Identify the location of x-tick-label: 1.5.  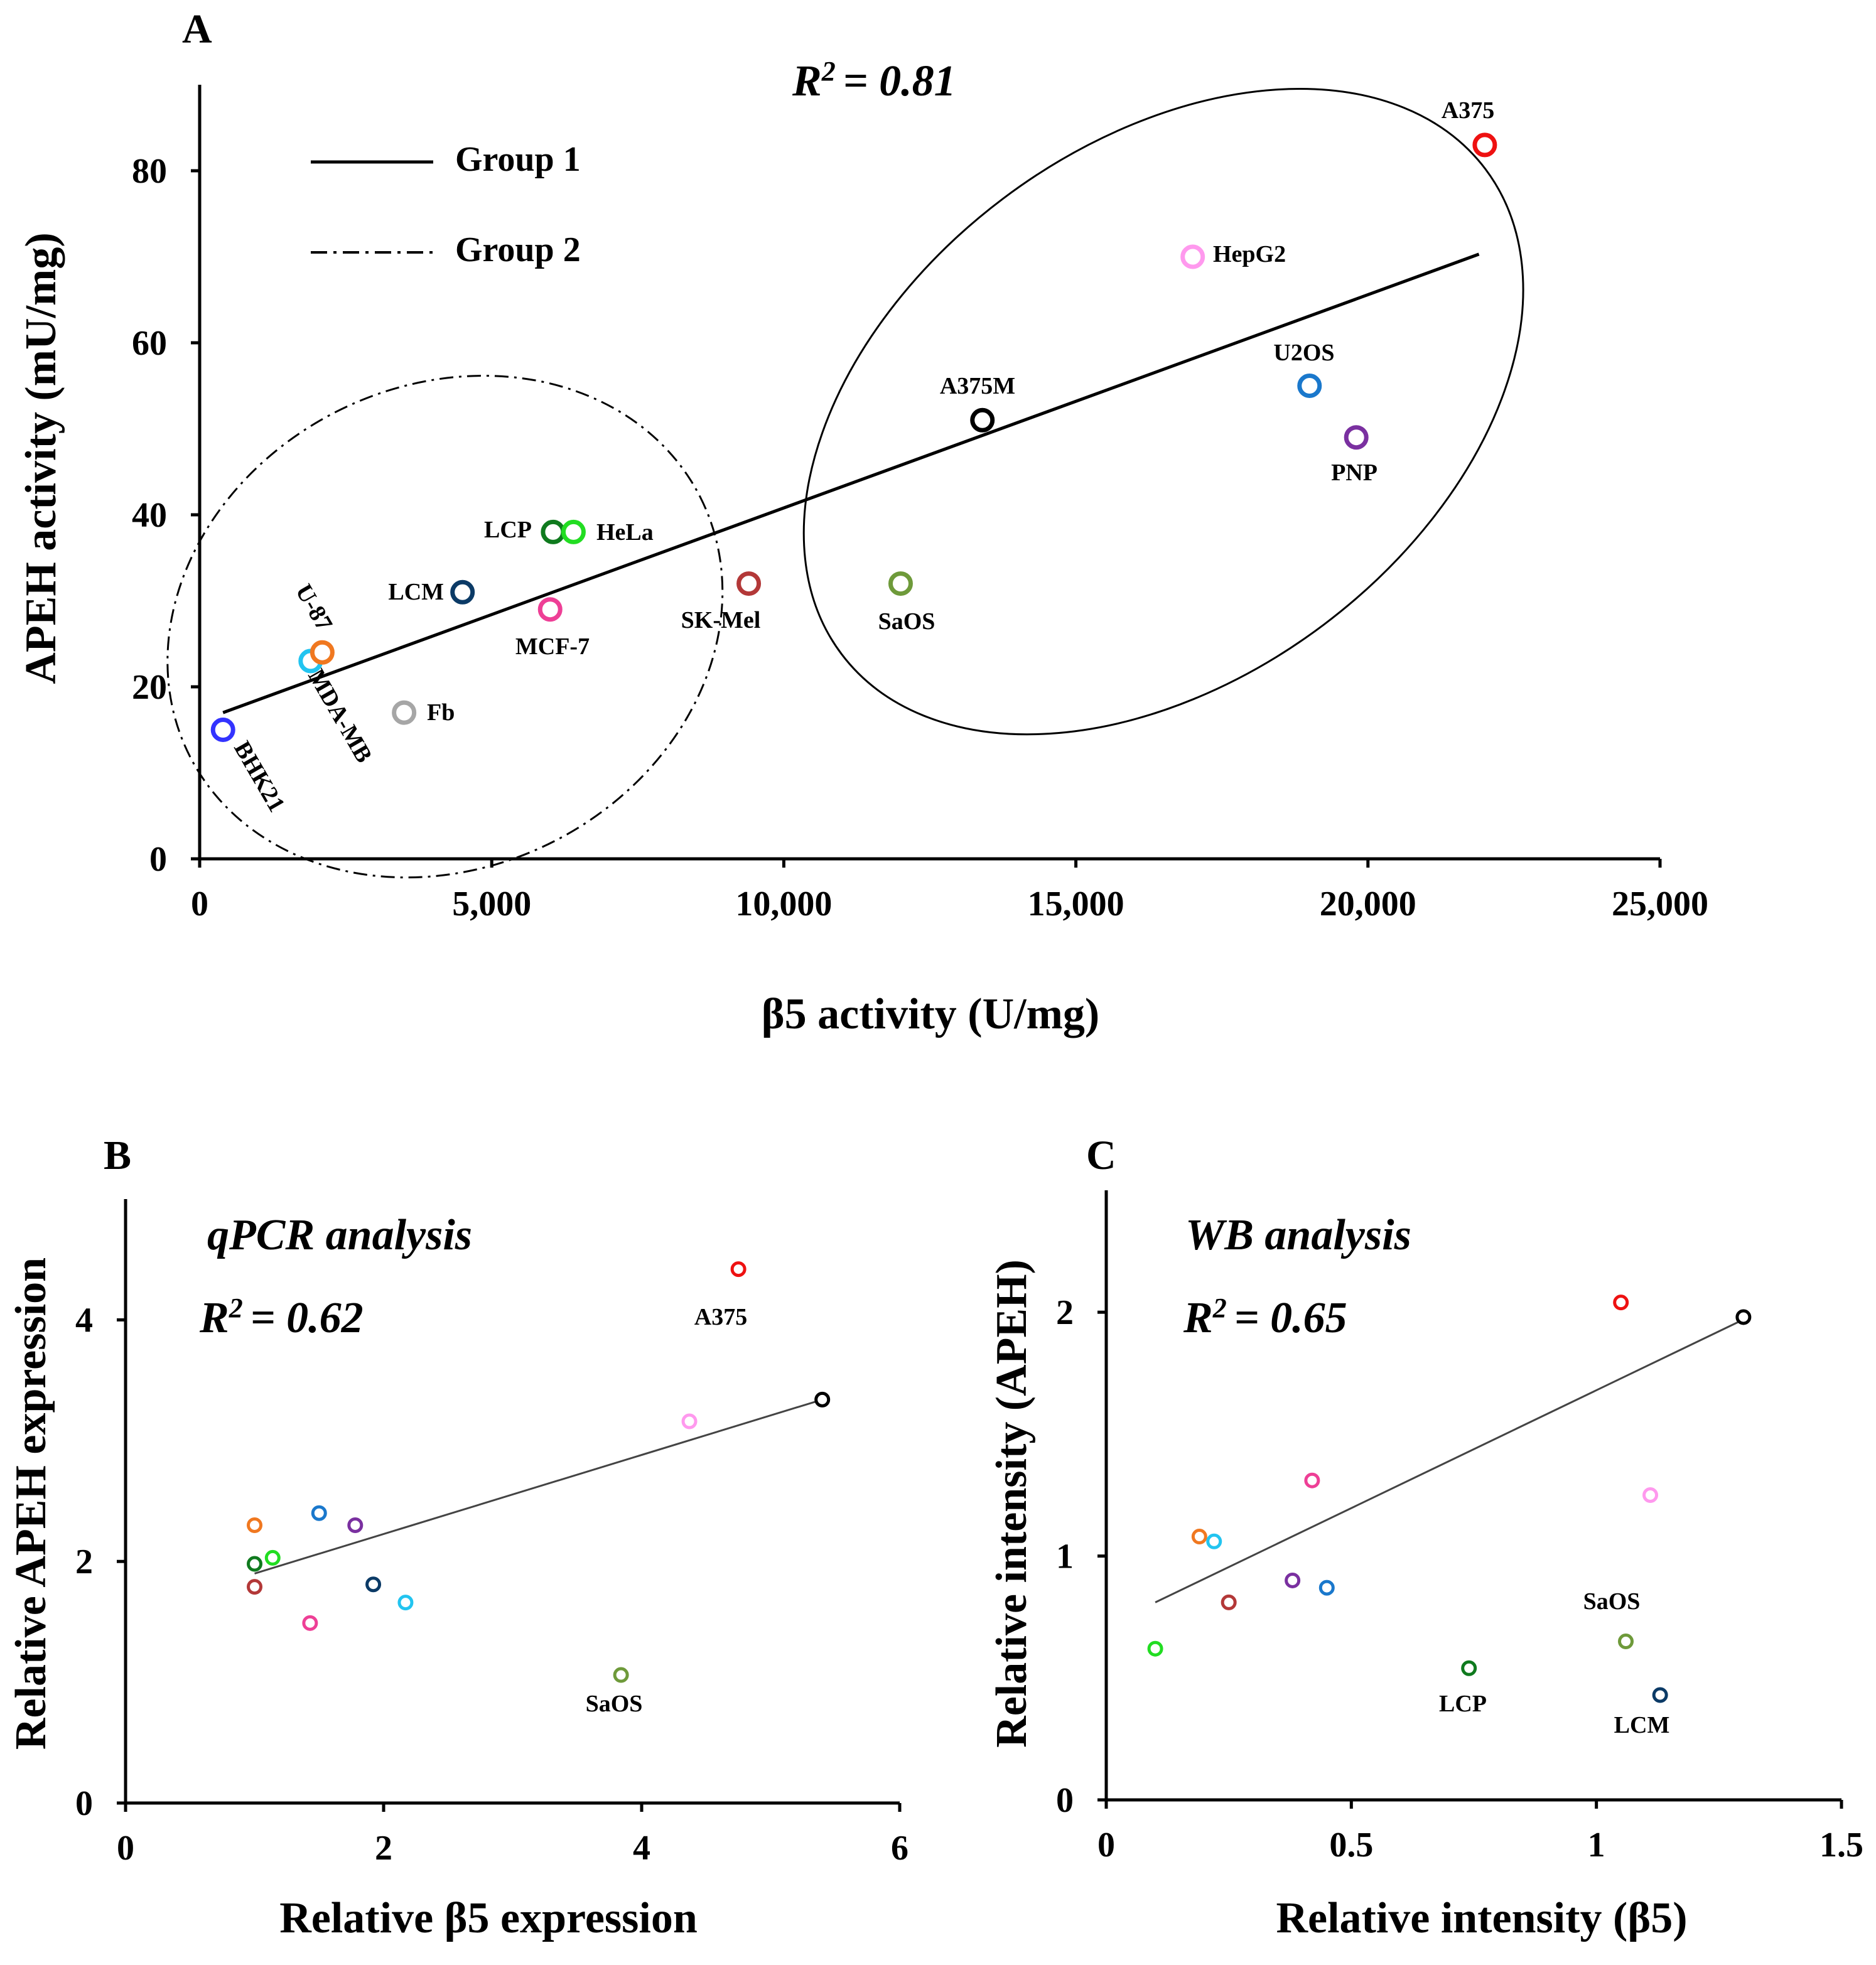
(1841, 1845).